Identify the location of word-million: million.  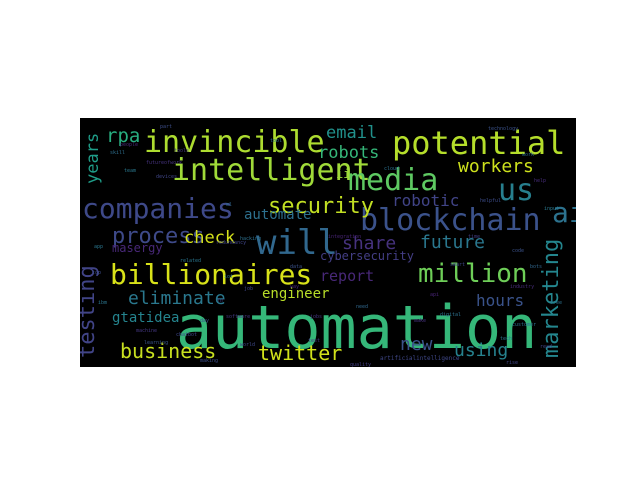
(473, 274).